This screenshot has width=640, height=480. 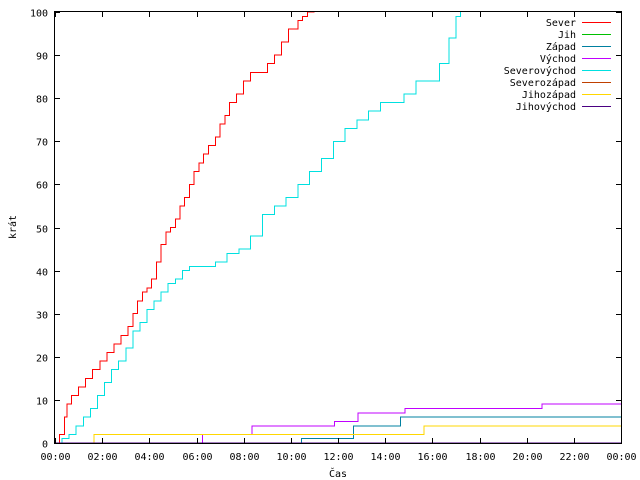 What do you see at coordinates (42, 143) in the screenshot?
I see `y-tick-label: 70` at bounding box center [42, 143].